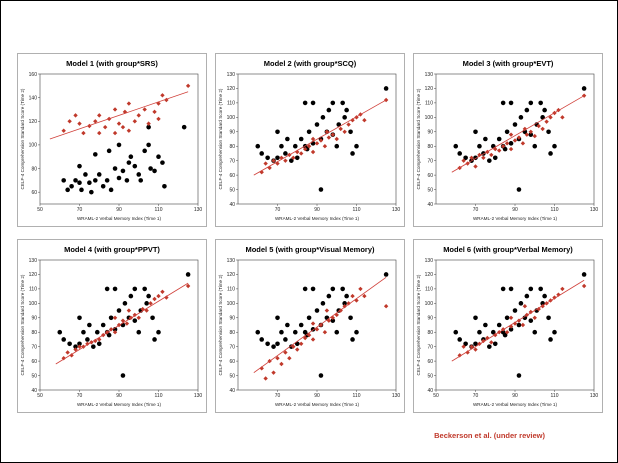 This screenshot has height=463, width=618. Describe the element at coordinates (430, 347) in the screenshot. I see `y-tick-label: 70` at that location.